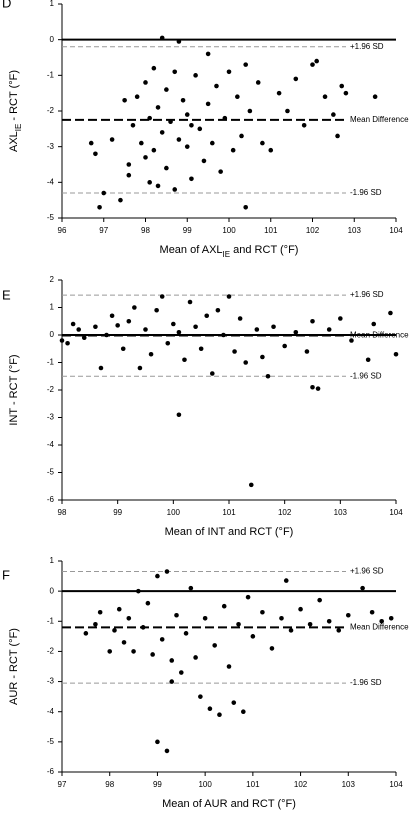  Describe the element at coordinates (14, 666) in the screenshot. I see `y-axis-title: AUR - RCT (°F)` at that location.